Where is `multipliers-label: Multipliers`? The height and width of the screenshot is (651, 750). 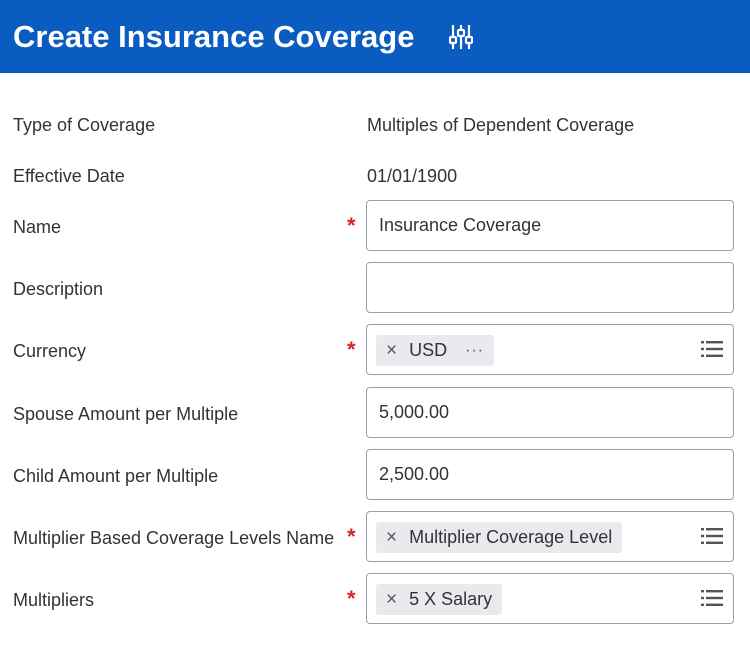 multipliers-label: Multipliers is located at coordinates (54, 600).